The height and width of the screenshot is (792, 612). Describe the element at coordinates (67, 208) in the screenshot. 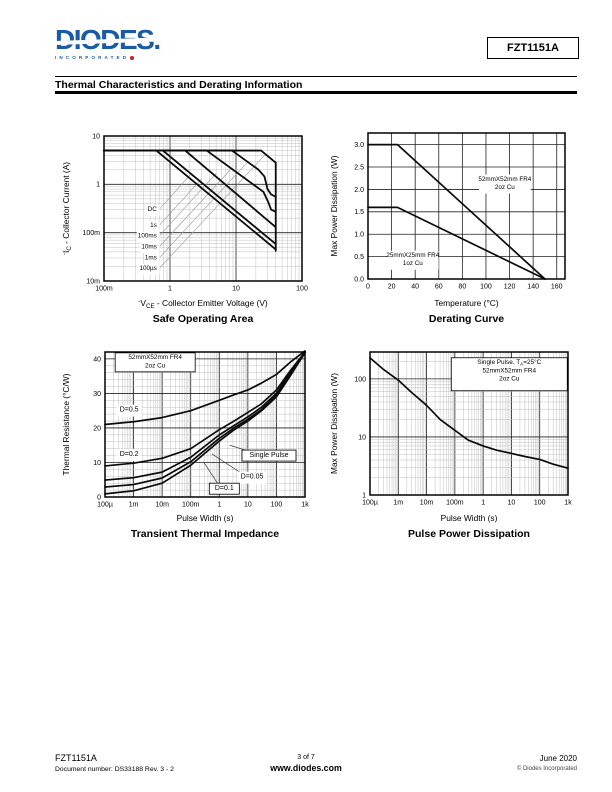

I see `svg-text: -IC - Collector Current (A)` at that location.